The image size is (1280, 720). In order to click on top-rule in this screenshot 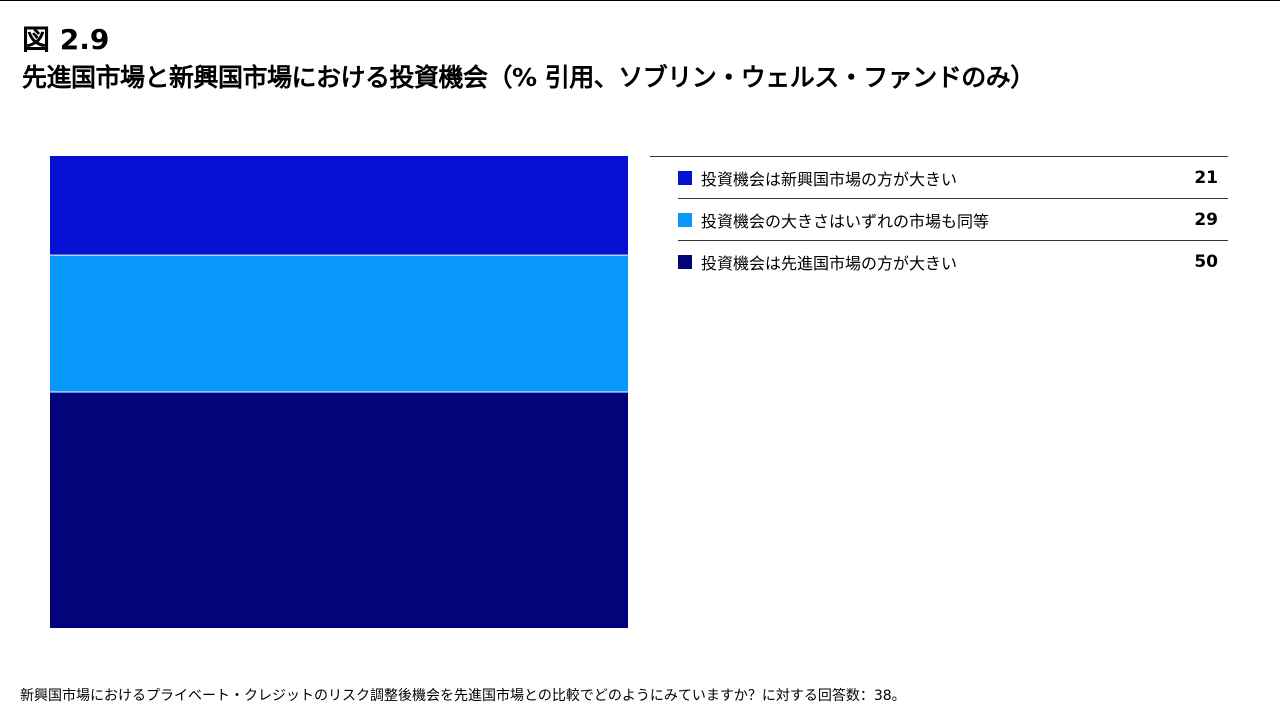, I will do `click(640, 0)`.